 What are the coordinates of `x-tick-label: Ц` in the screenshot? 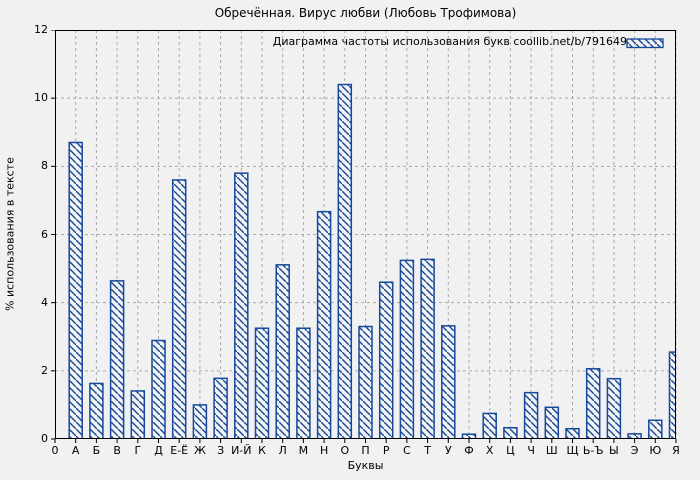 It's located at (510, 450).